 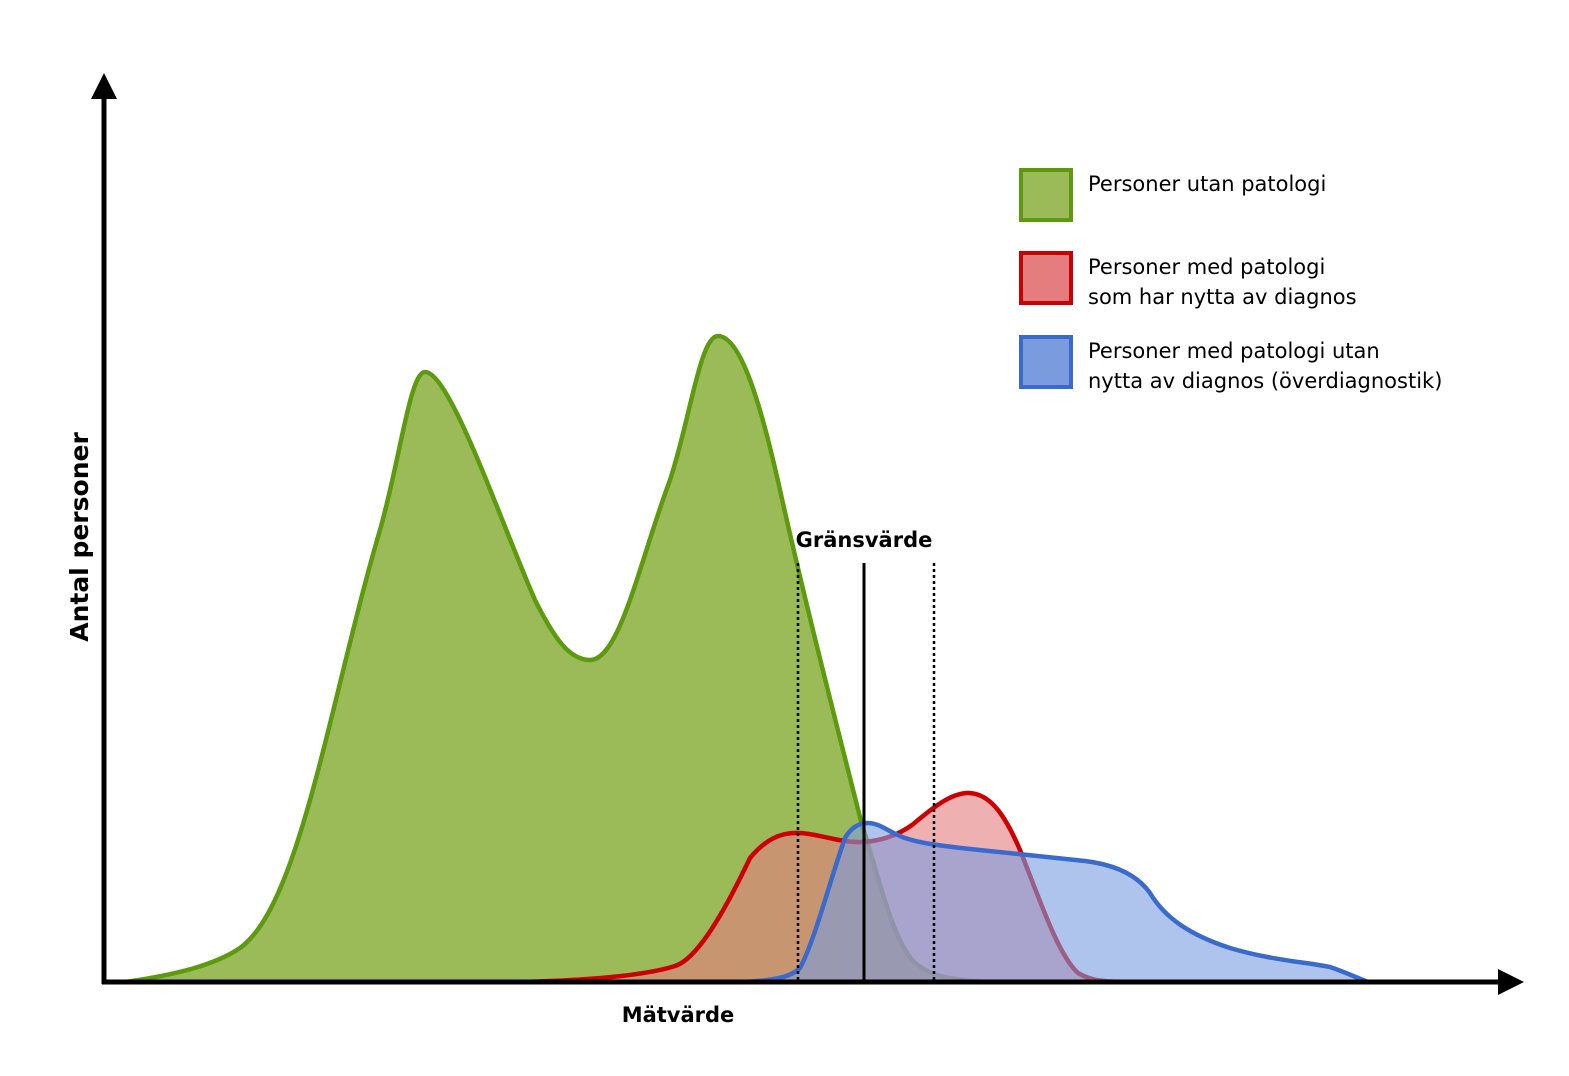 What do you see at coordinates (864, 540) in the screenshot?
I see `threshold-label: Gränsvärde` at bounding box center [864, 540].